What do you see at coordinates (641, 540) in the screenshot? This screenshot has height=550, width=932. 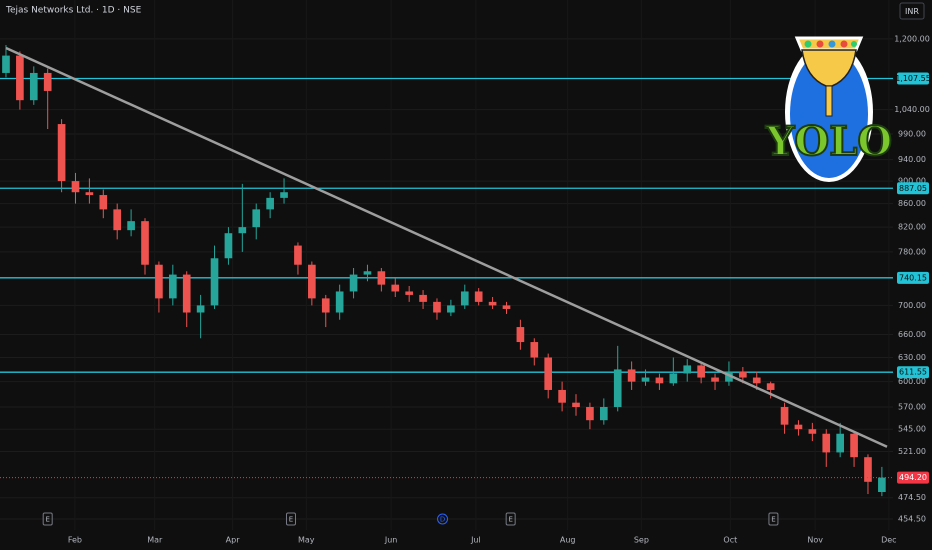 I see `x-tick-label: Sep` at bounding box center [641, 540].